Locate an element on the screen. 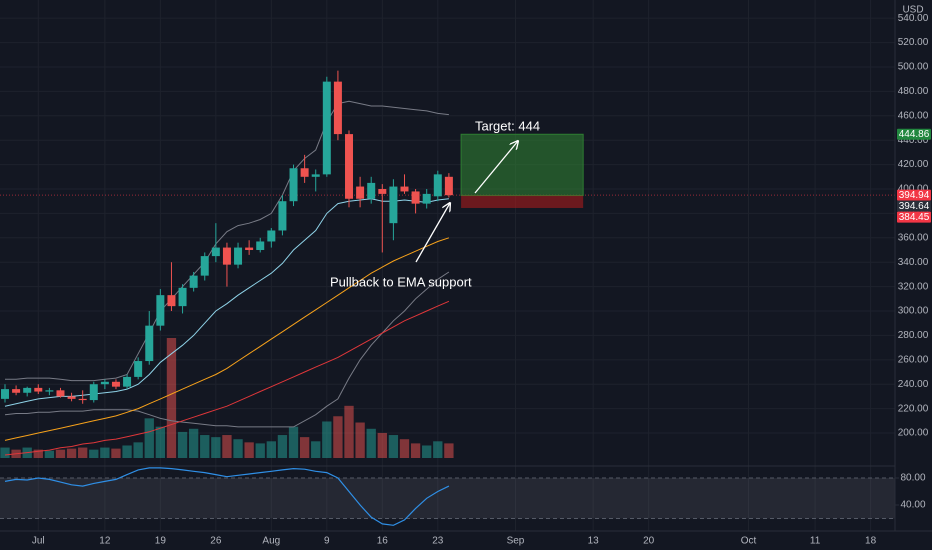  price-label: 394.94 is located at coordinates (914, 195).